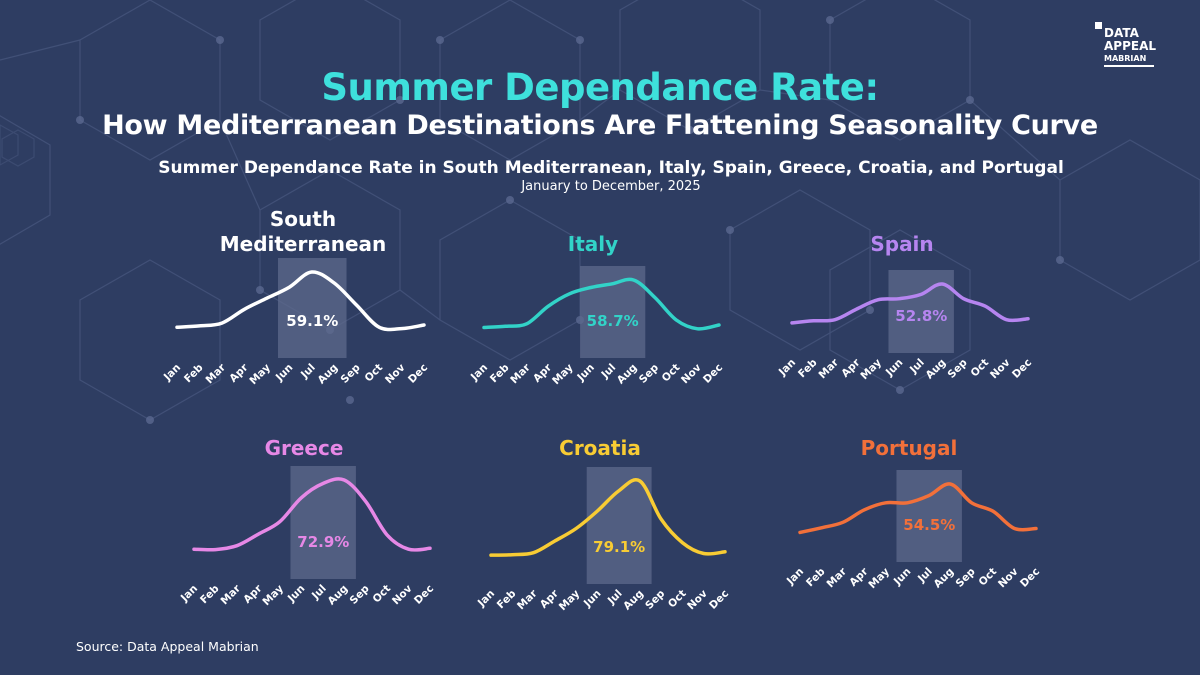  What do you see at coordinates (921, 316) in the screenshot?
I see `summer-rate-label: 52.8%` at bounding box center [921, 316].